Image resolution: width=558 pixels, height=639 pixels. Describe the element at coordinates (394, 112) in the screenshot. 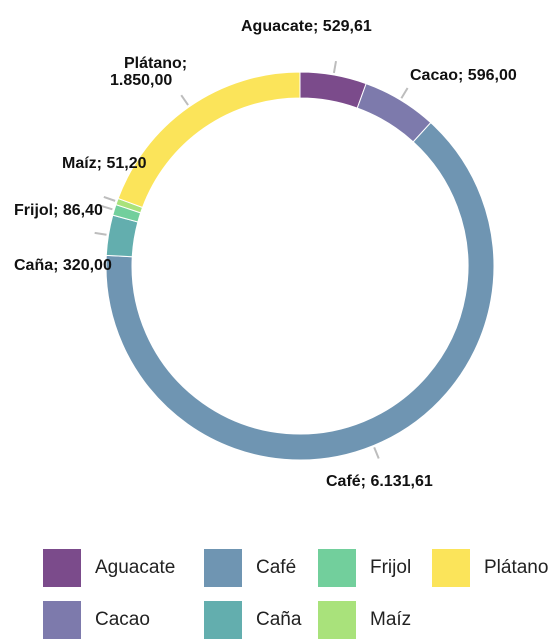

I see `slice-cacao` at that location.